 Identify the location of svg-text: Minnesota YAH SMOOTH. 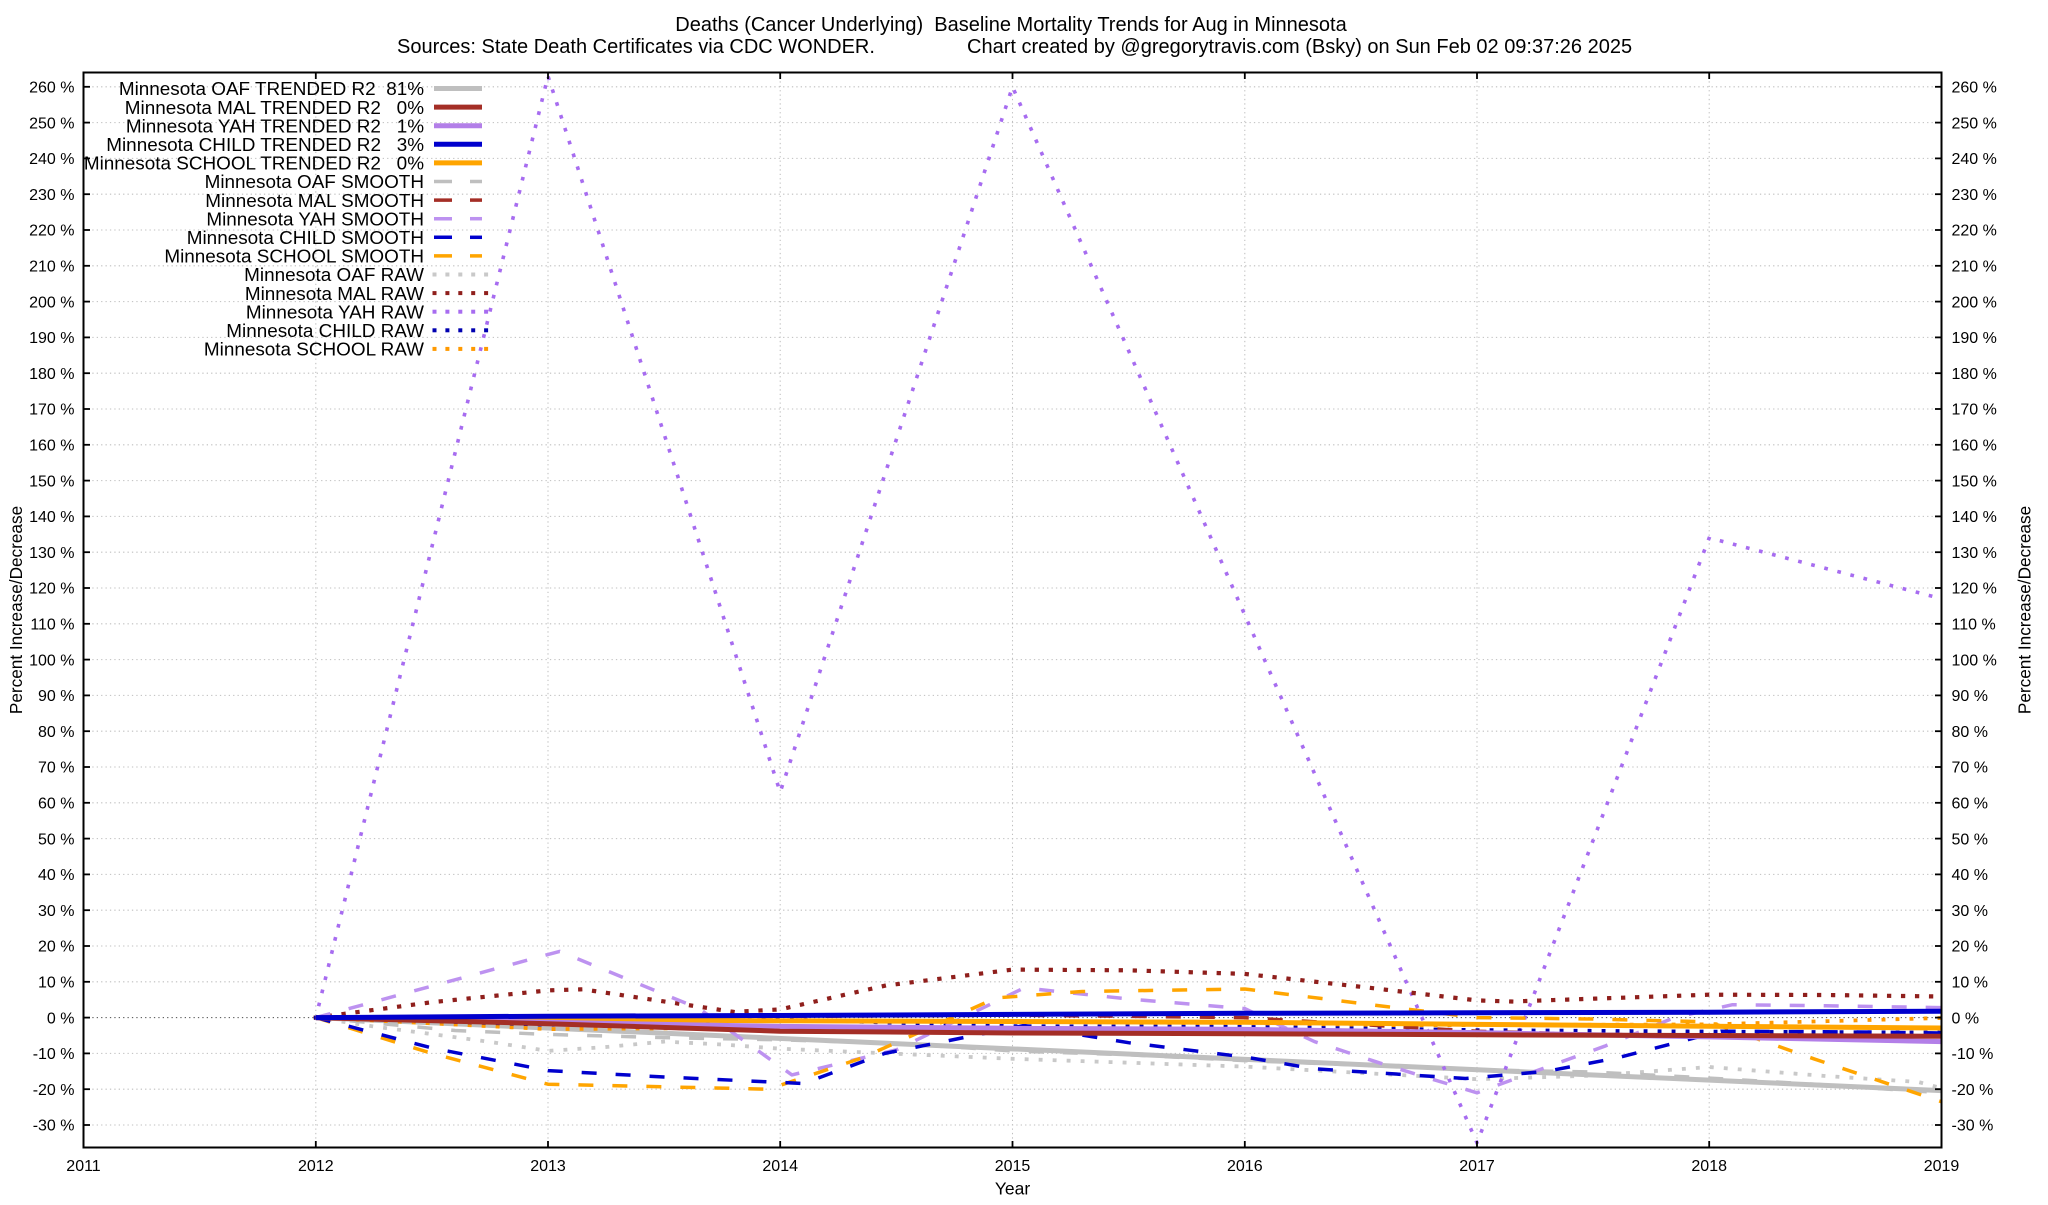
(315, 219).